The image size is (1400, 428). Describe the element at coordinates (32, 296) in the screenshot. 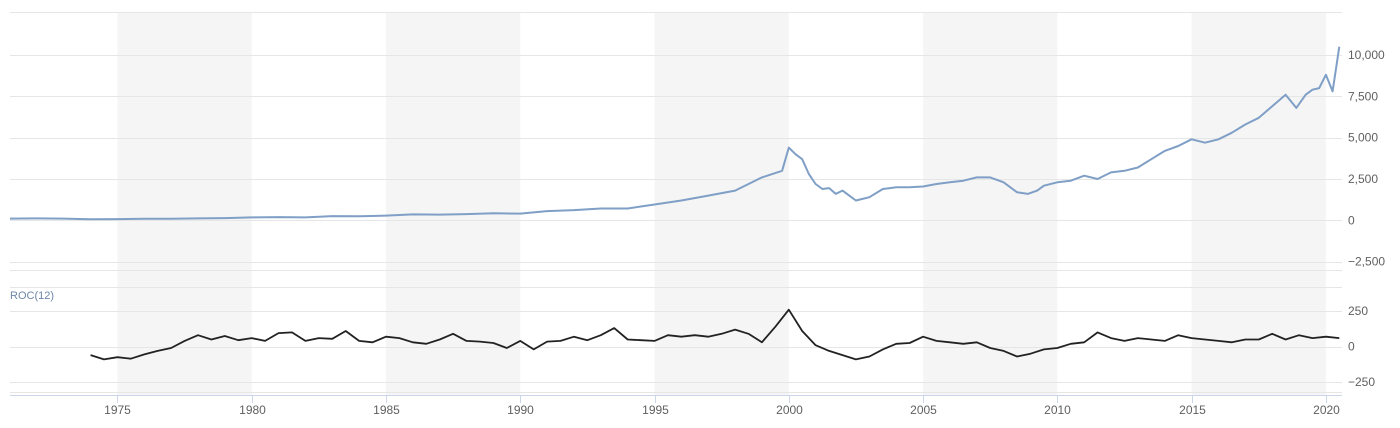

I see `indicator-title: ROC(12)` at that location.